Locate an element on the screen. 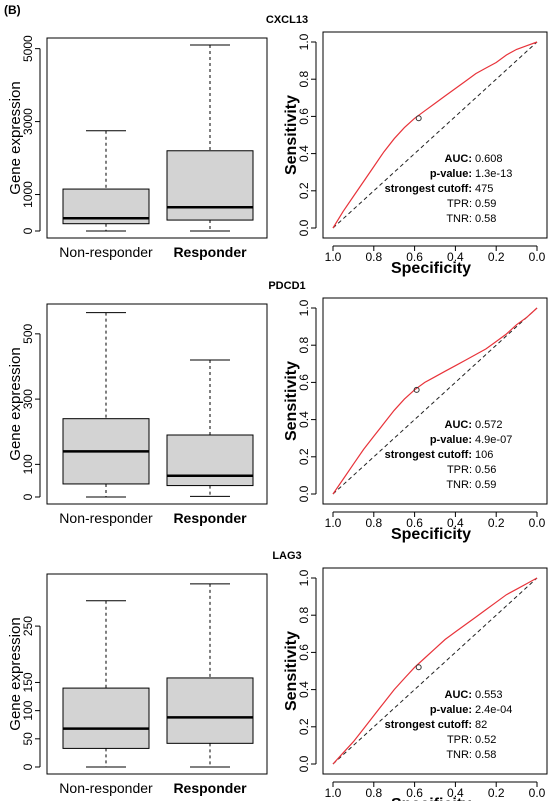 This screenshot has height=801, width=550. y-tick-label: 5000 is located at coordinates (28, 48).